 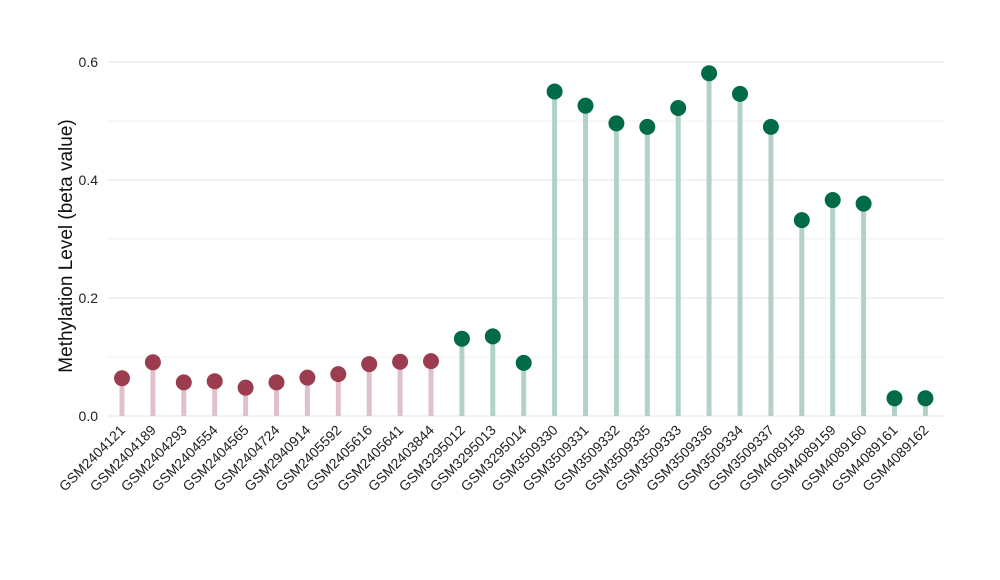 I want to click on y-tick-label: 0.4, so click(x=89, y=180).